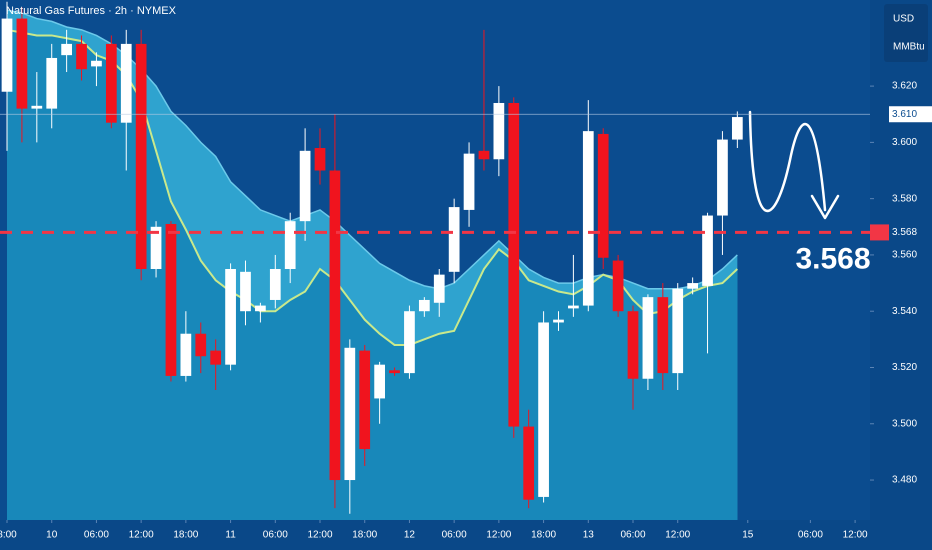  Describe the element at coordinates (904, 311) in the screenshot. I see `y-tick-label: 3.540` at that location.